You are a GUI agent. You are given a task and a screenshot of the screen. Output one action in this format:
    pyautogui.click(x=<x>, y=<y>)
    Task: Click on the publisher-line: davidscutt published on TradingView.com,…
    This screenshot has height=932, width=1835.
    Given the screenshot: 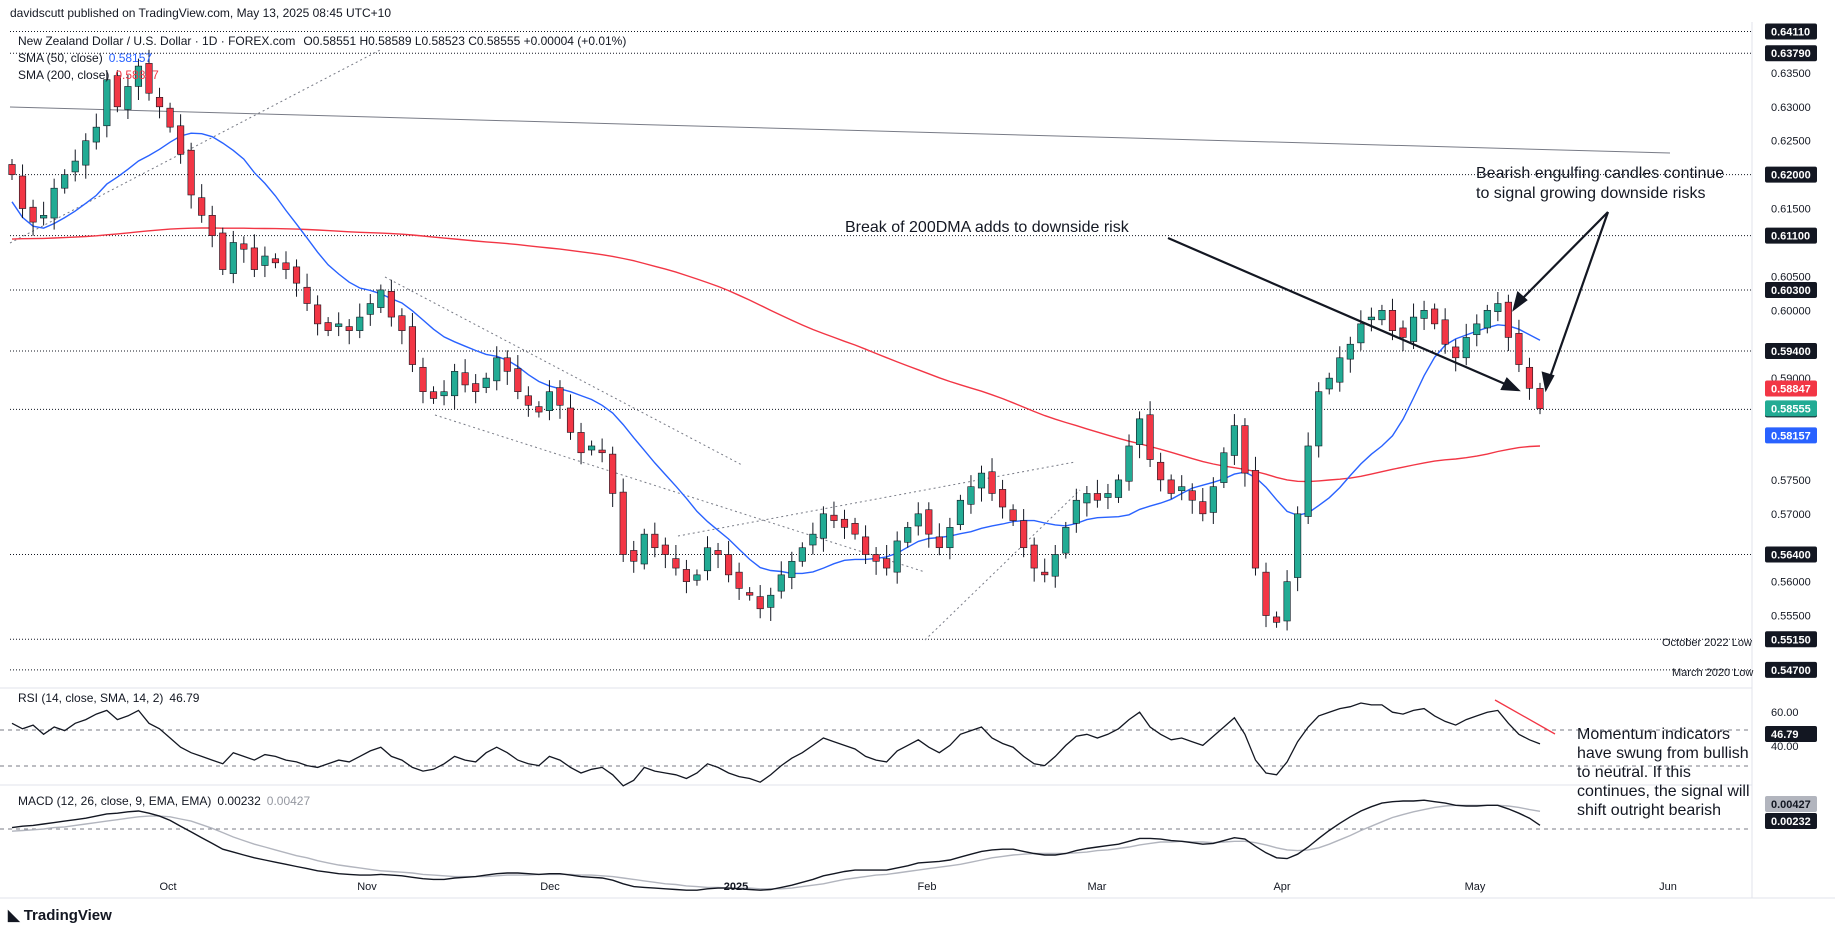 What is the action you would take?
    pyautogui.click(x=200, y=13)
    